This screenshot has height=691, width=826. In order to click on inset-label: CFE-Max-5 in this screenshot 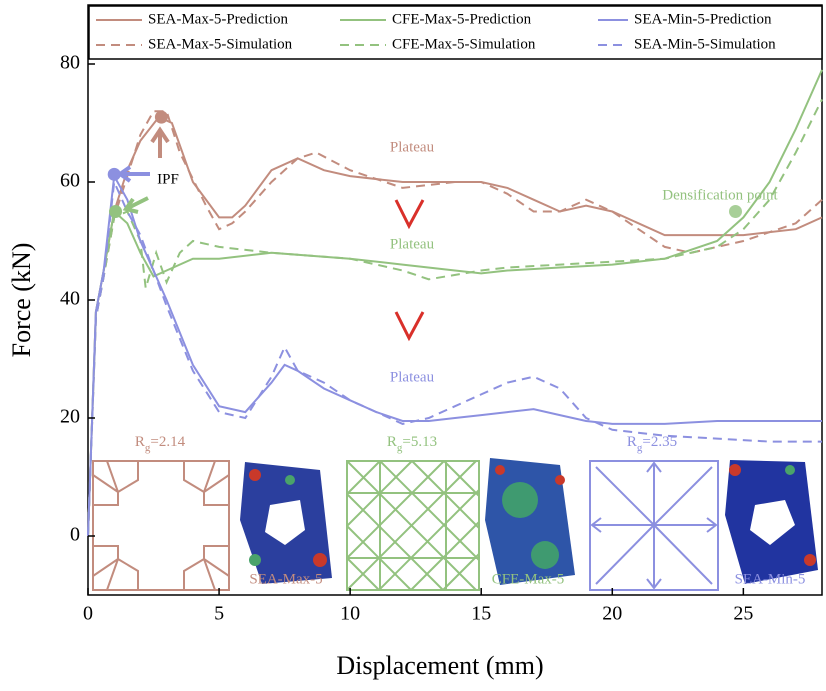, I will do `click(528, 579)`.